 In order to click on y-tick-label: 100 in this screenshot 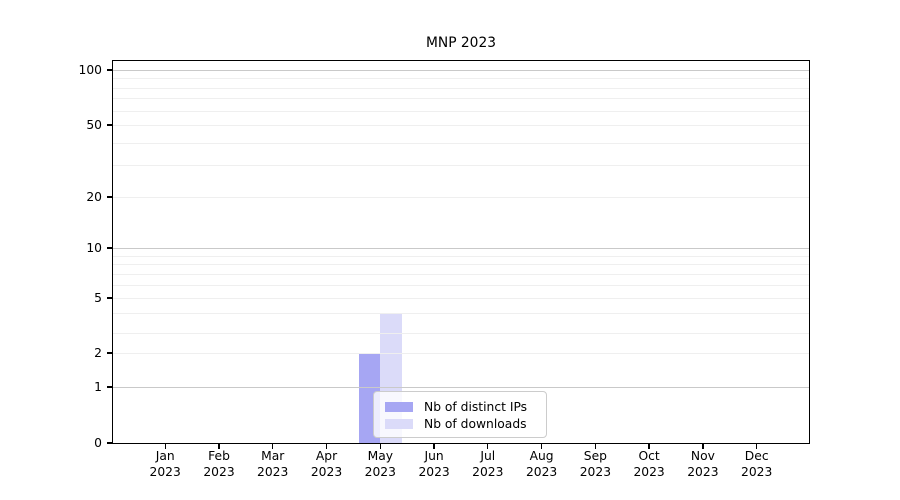, I will do `click(90, 70)`.